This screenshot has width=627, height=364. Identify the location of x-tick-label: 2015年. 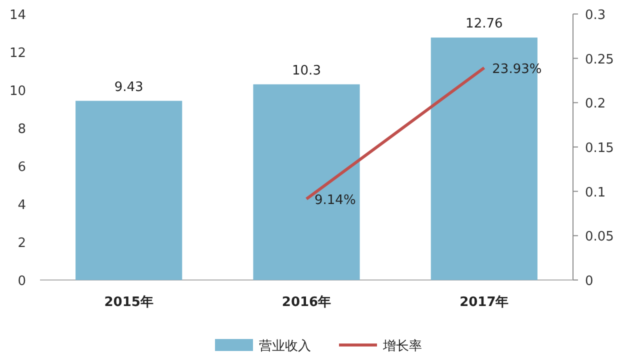
(129, 302).